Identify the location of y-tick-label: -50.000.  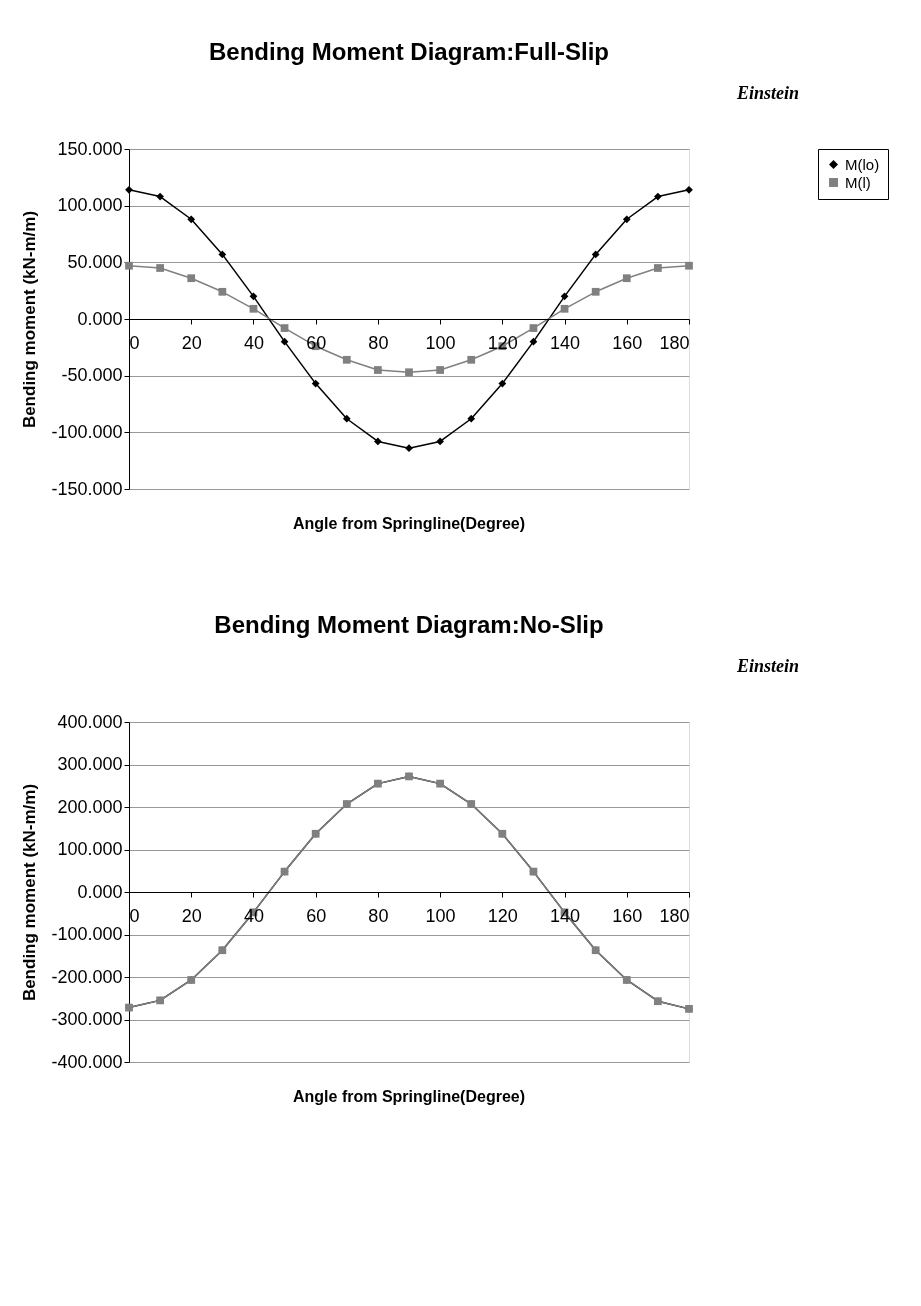
(92, 375).